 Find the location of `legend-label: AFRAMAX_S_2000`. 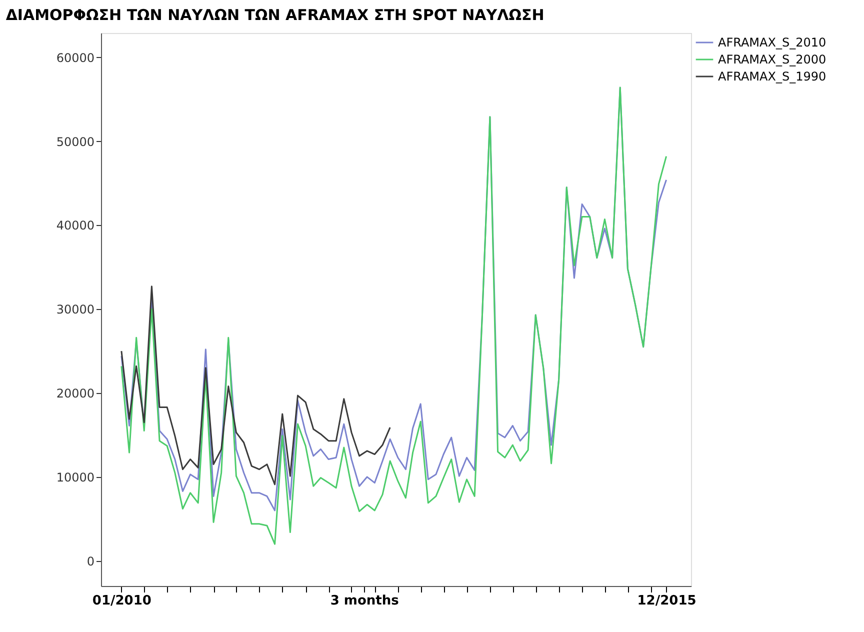

legend-label: AFRAMAX_S_2000 is located at coordinates (772, 59).